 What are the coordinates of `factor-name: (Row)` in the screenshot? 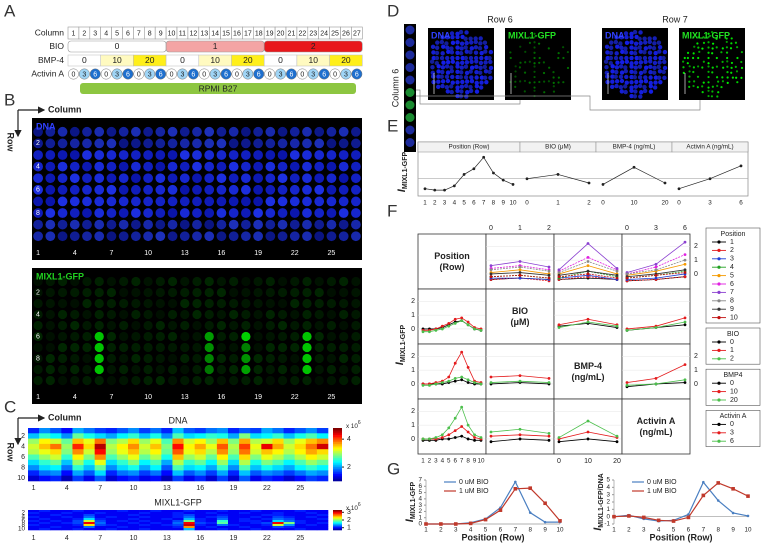 It's located at (452, 267).